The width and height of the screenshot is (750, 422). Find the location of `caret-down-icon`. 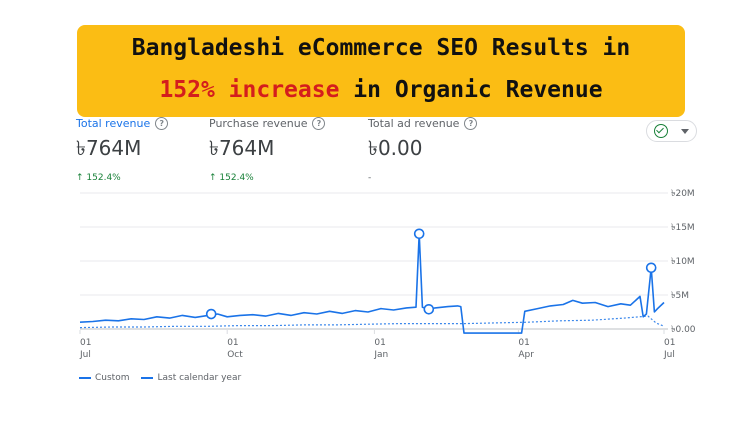

caret-down-icon is located at coordinates (685, 131).